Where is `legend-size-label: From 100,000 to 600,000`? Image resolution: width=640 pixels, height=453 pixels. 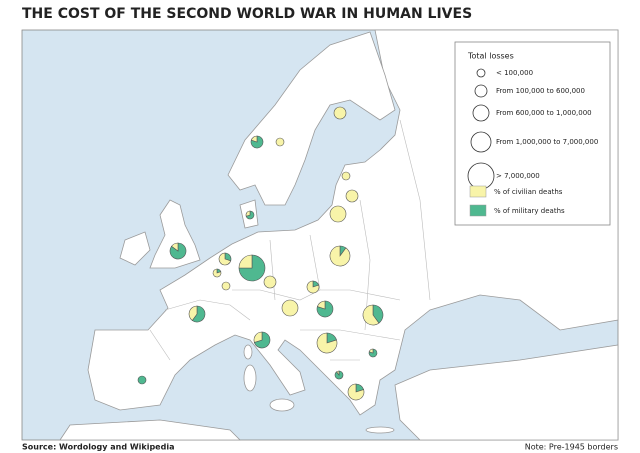 legend-size-label: From 100,000 to 600,000 is located at coordinates (540, 91).